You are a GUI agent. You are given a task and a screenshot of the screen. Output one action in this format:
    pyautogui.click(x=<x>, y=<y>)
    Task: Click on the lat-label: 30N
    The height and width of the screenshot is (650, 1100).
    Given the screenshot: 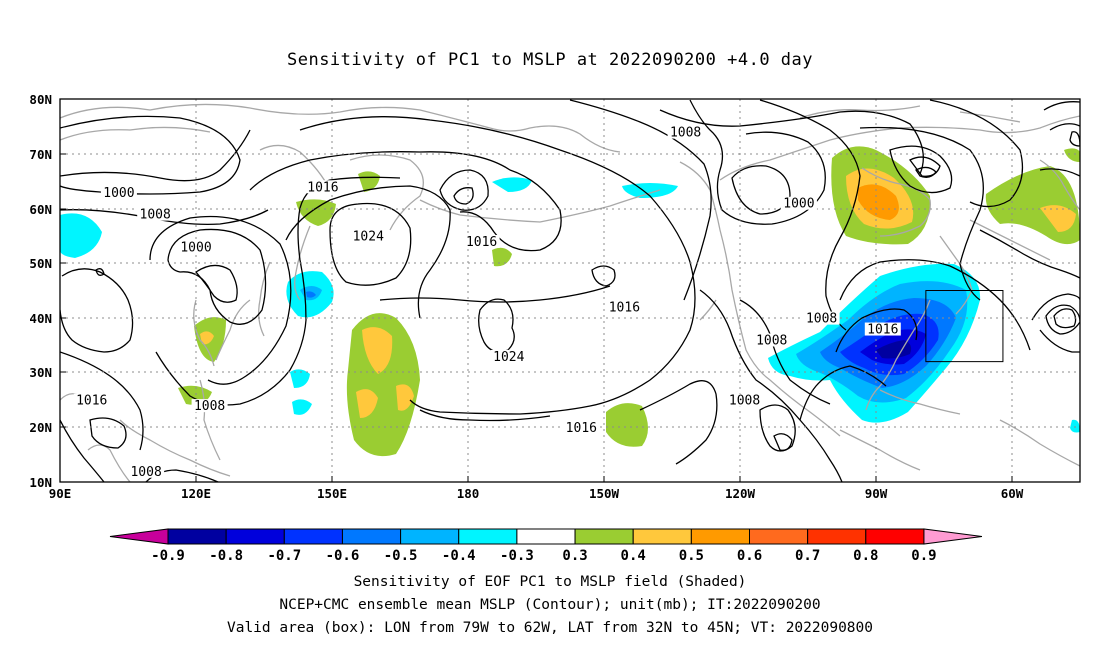 What is the action you would take?
    pyautogui.click(x=40, y=372)
    